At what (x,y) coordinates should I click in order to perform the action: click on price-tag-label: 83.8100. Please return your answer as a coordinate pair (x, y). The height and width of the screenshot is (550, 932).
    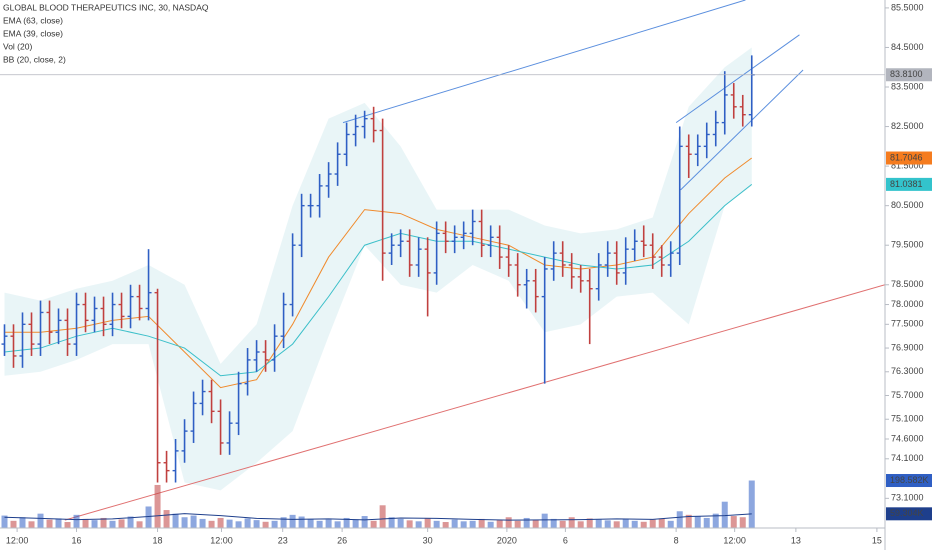
    Looking at the image, I should click on (906, 74).